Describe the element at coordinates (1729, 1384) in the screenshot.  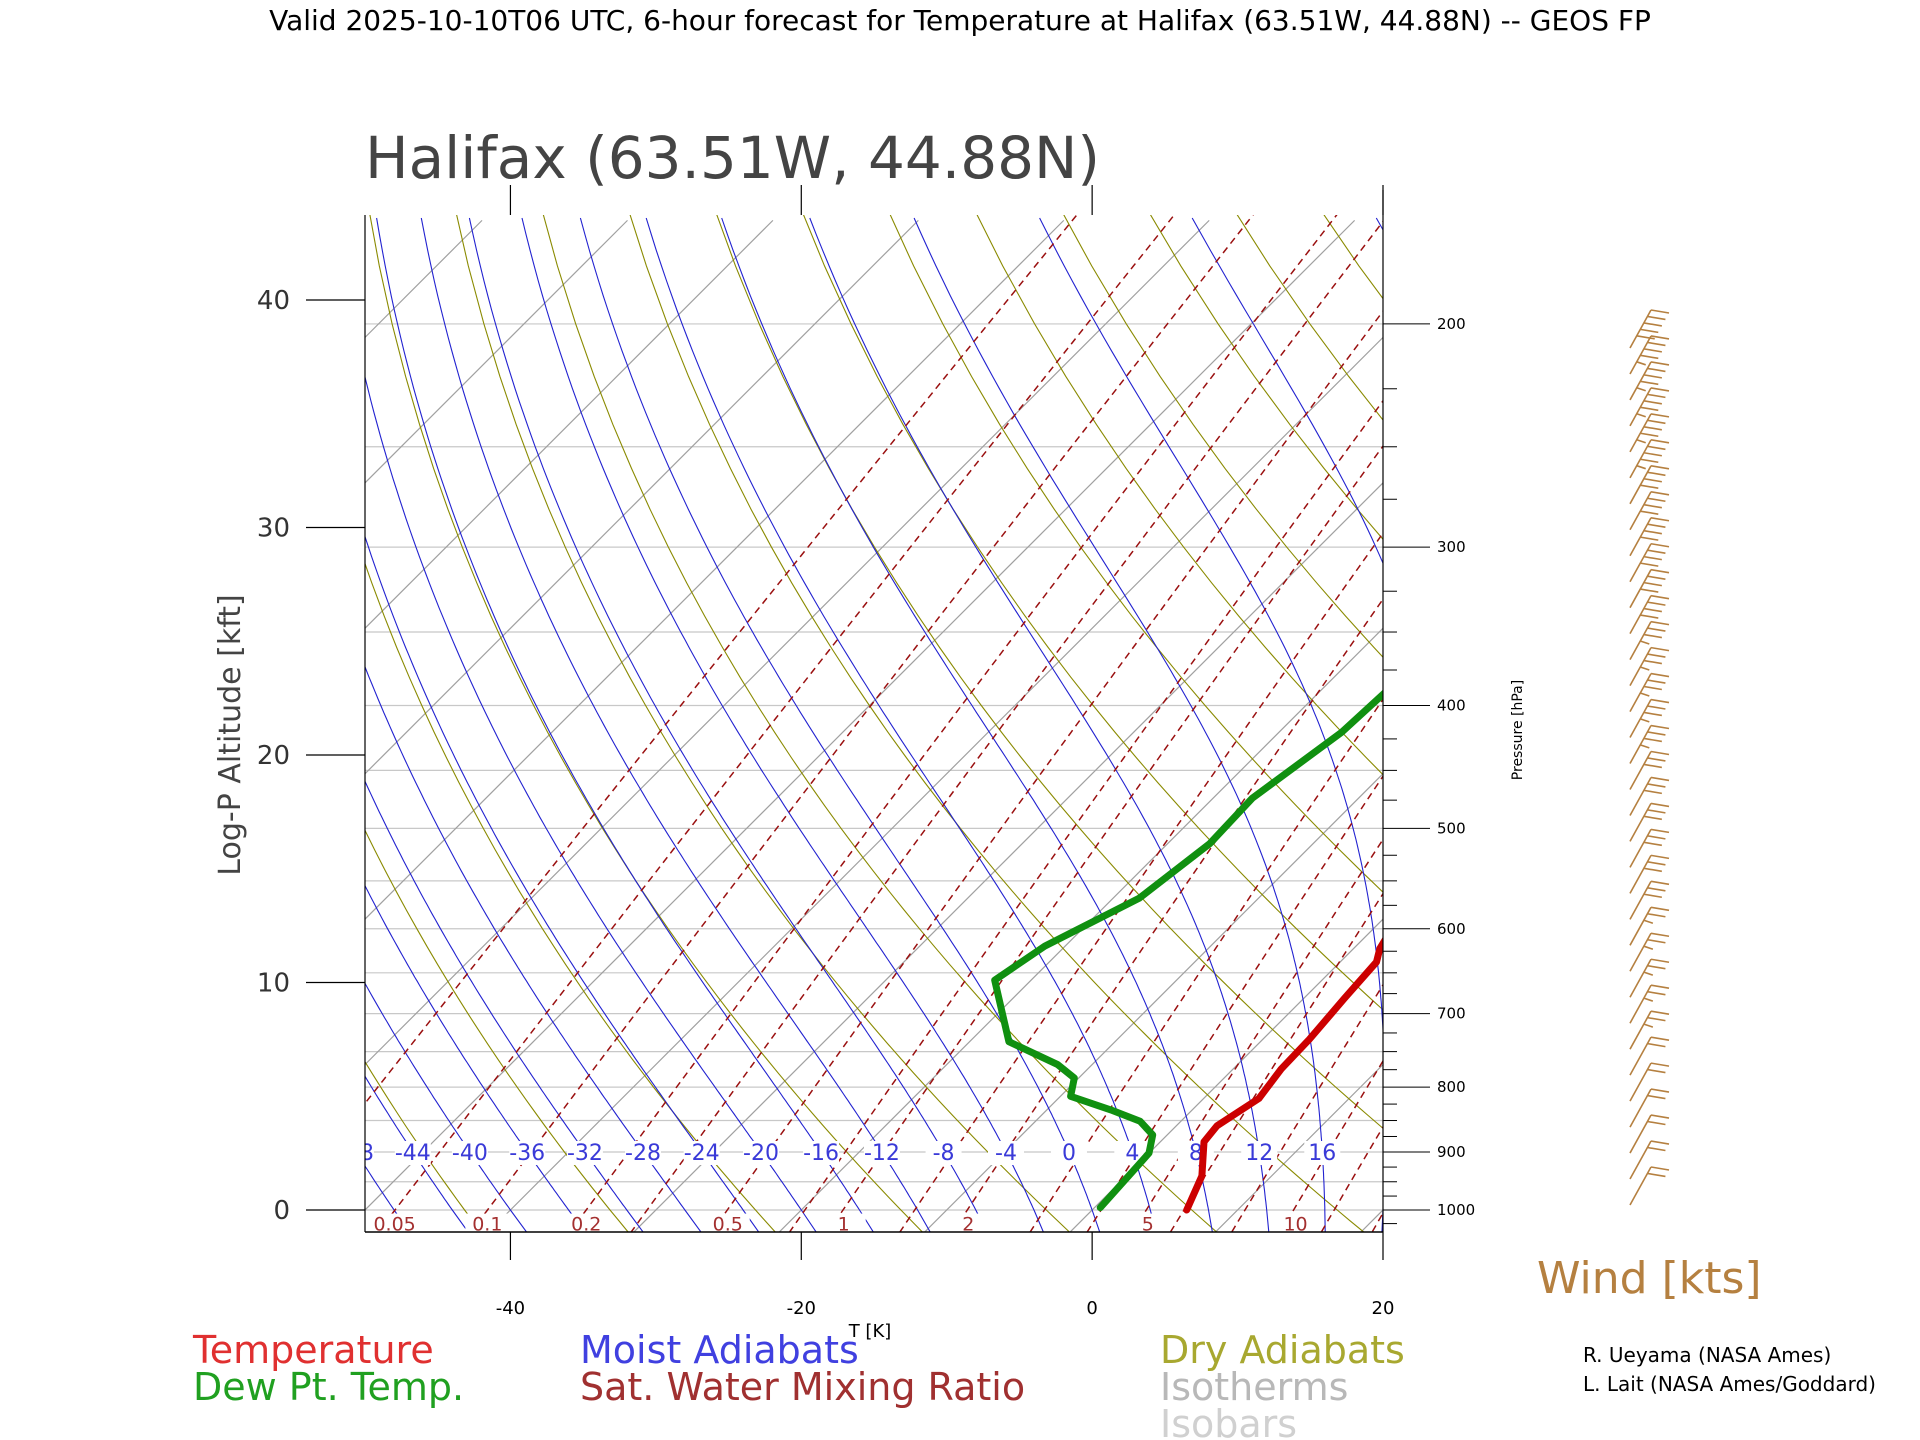
I see `credit-line-2: L. Lait (NASA Ames/Goddard)` at that location.